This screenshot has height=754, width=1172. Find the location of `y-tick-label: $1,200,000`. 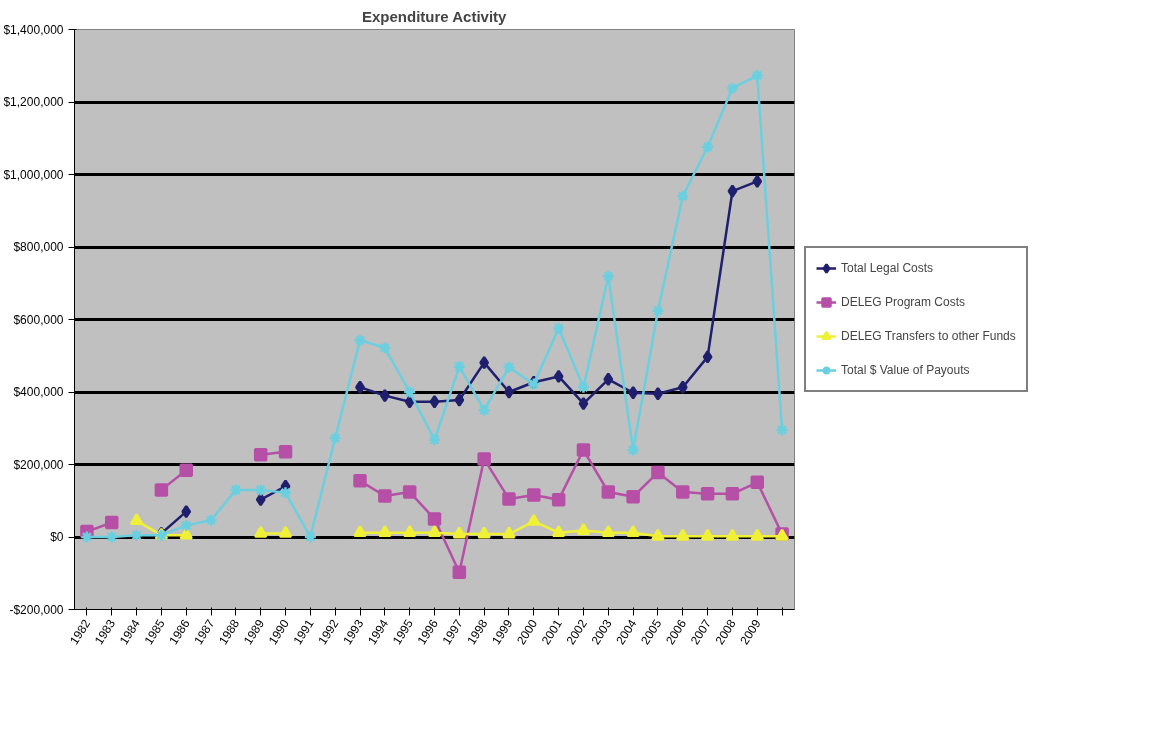

y-tick-label: $1,200,000 is located at coordinates (33, 102).